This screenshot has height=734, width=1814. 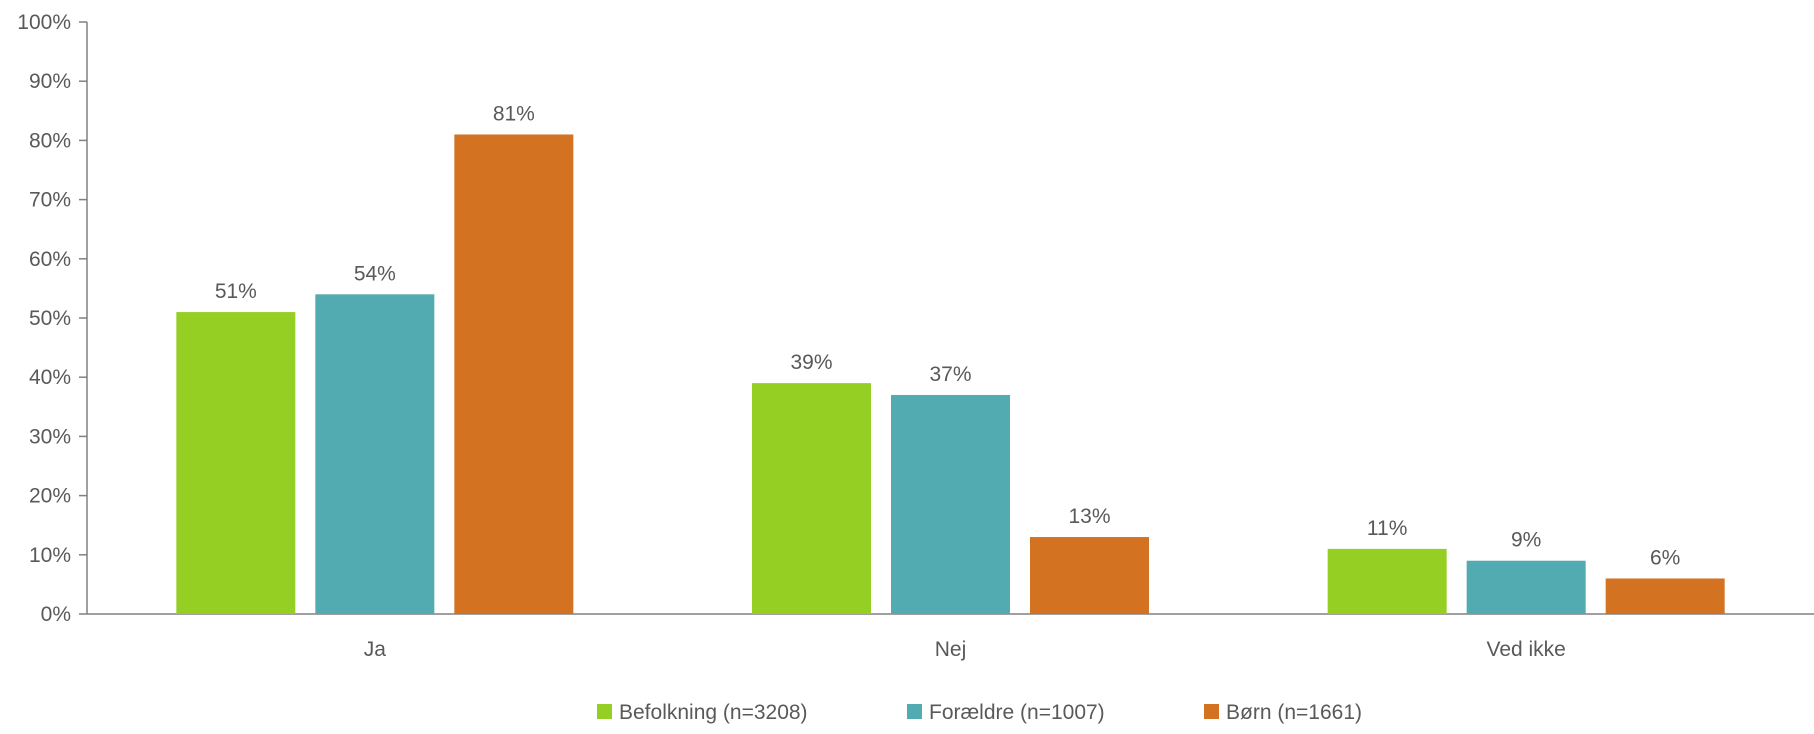 What do you see at coordinates (1387, 528) in the screenshot?
I see `data-label: 11%` at bounding box center [1387, 528].